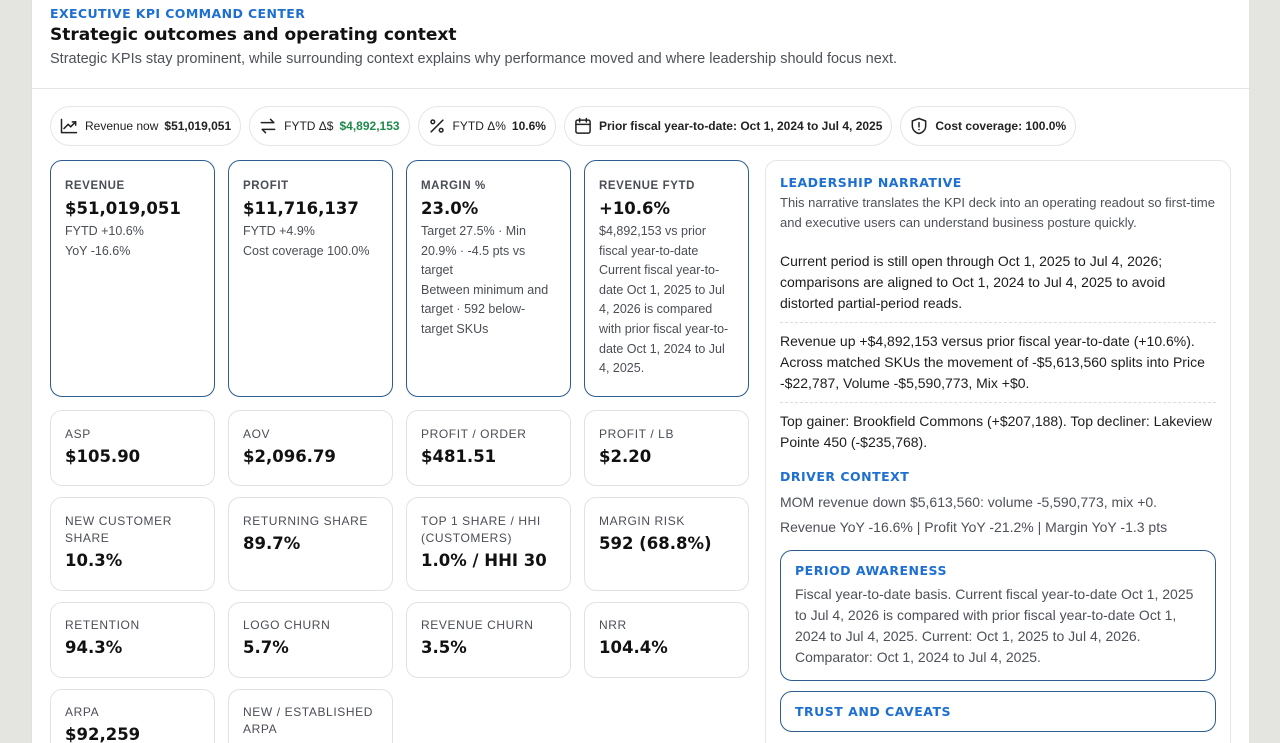 This screenshot has width=1280, height=743. I want to click on metric-card-new-established-arpa: NEW / ESTABLISHED ARPA, so click(310, 716).